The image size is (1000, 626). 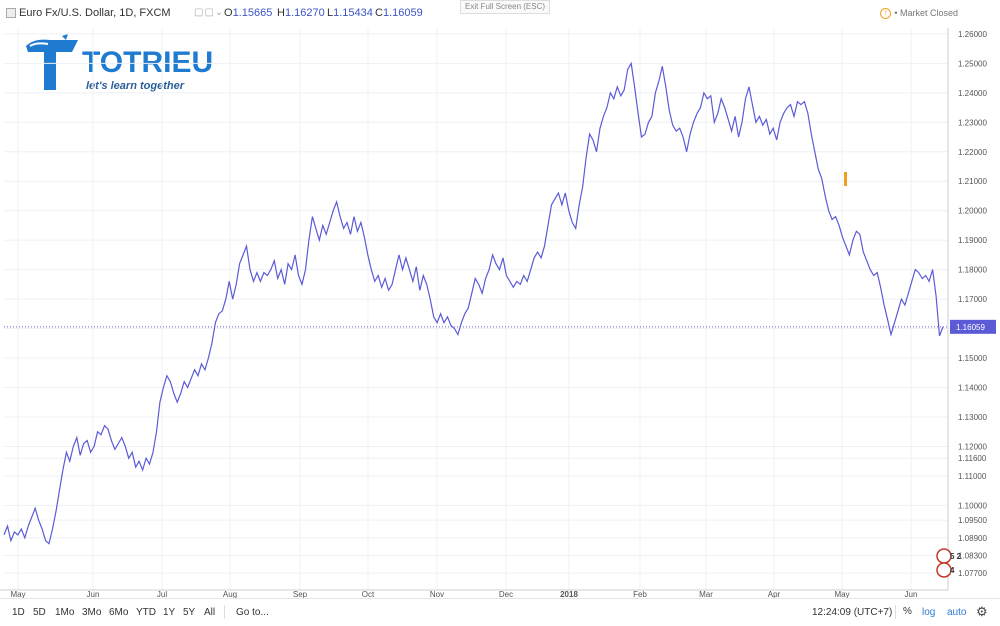 What do you see at coordinates (972, 476) in the screenshot?
I see `y-tick-label: 1.11000` at bounding box center [972, 476].